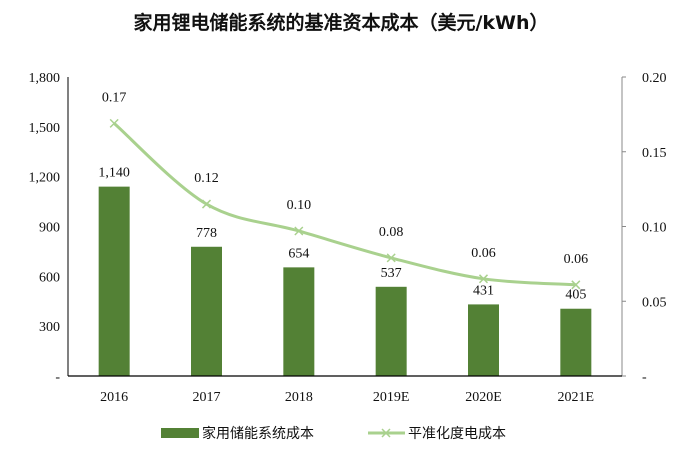 This screenshot has width=682, height=451. Describe the element at coordinates (299, 321) in the screenshot. I see `bar-2018` at that location.